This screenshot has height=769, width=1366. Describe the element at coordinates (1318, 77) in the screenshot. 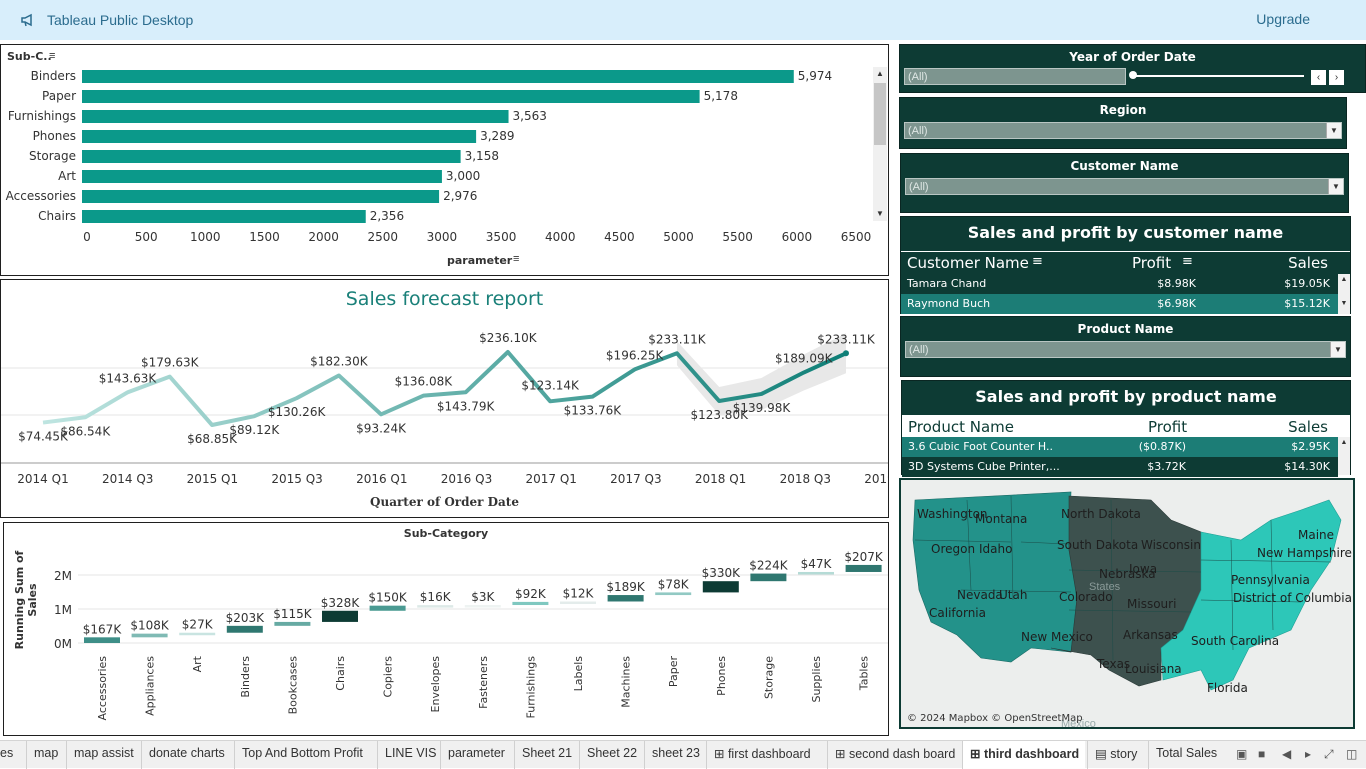

I see `prev-year-button: ‹` at that location.